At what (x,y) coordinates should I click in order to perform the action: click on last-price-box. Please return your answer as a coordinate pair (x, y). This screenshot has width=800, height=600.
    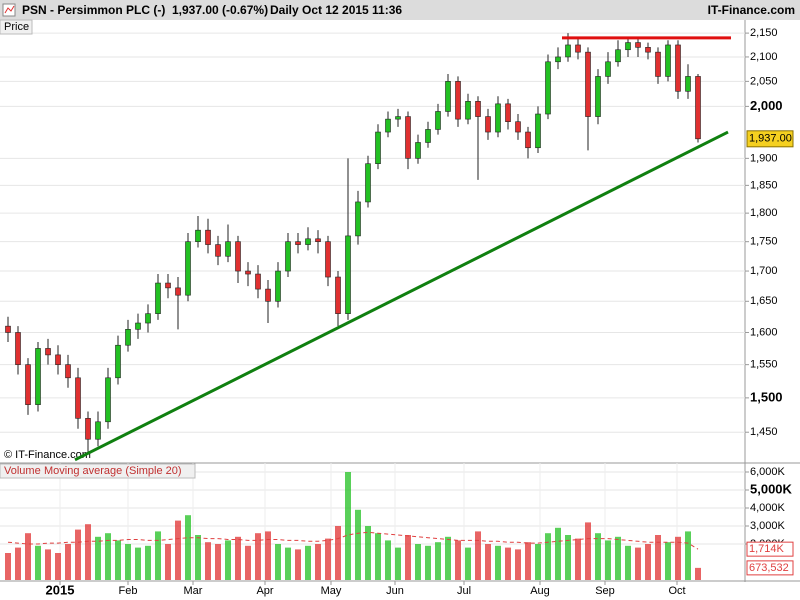
    Looking at the image, I should click on (770, 139).